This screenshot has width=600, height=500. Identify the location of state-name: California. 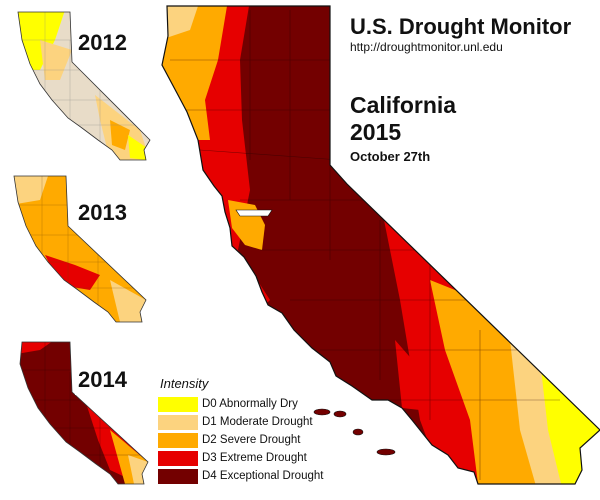
(403, 105).